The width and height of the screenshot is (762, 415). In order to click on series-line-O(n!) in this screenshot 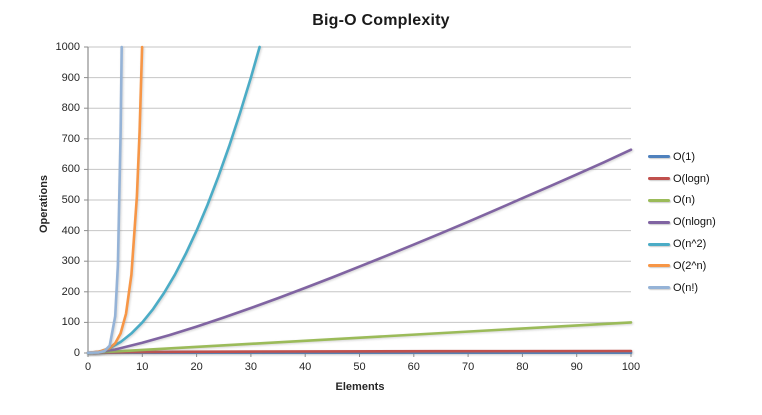, I will do `click(104, 200)`.